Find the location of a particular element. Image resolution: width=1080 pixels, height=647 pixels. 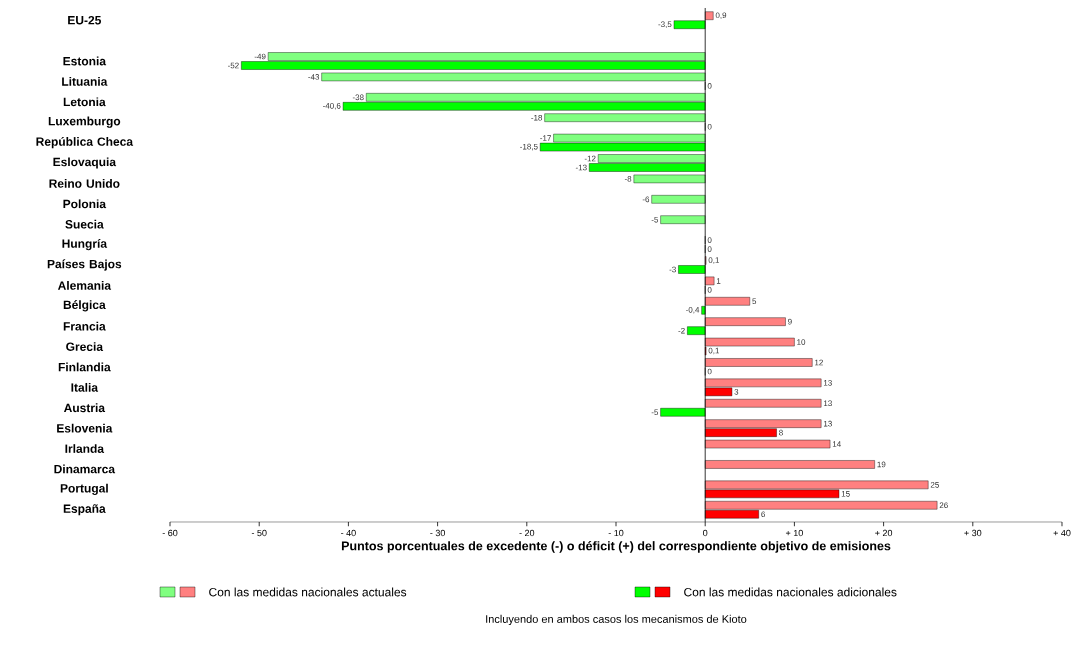

y-tick-label: Bélgica is located at coordinates (84, 306).